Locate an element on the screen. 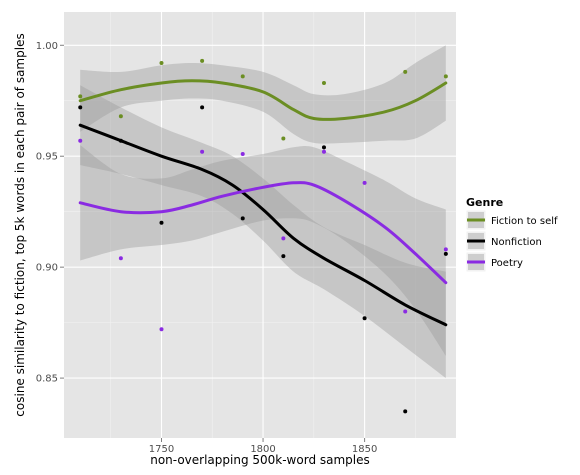 The image size is (580, 475). line-fiction-to-self is located at coordinates (263, 100).